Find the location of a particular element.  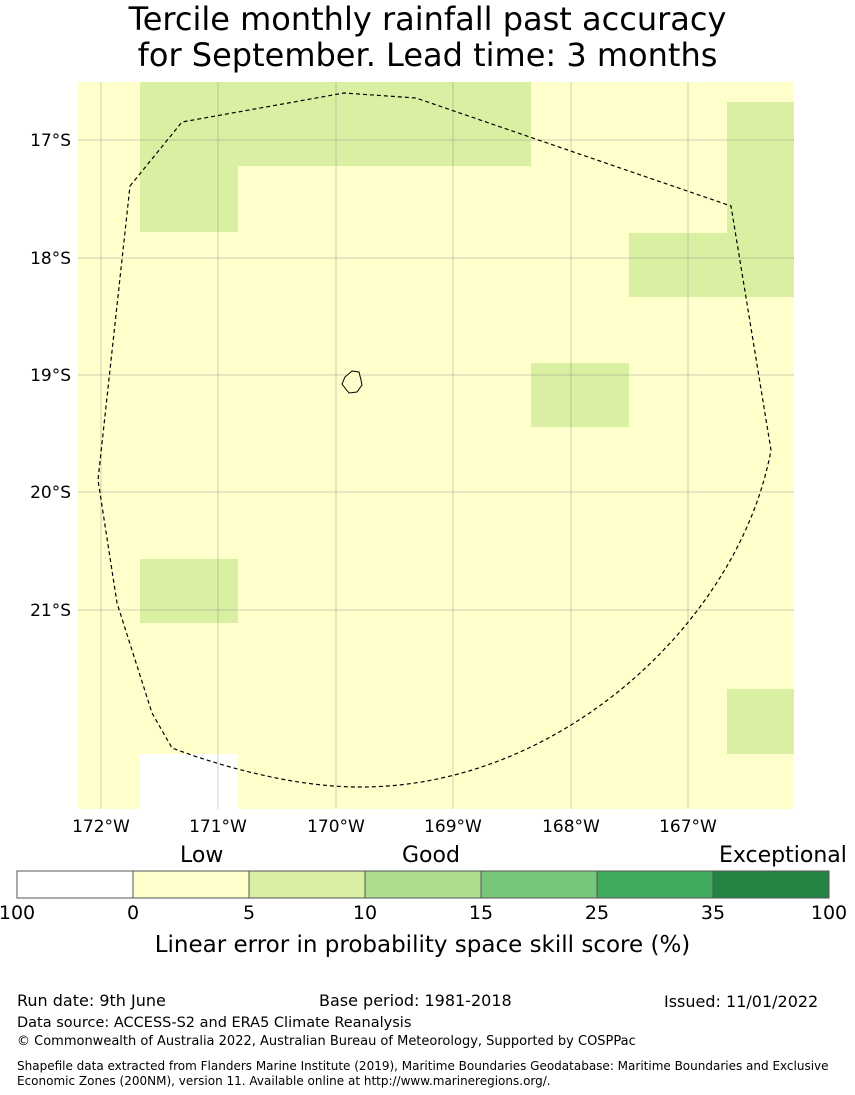

colorbar-tick: 5 is located at coordinates (249, 913).